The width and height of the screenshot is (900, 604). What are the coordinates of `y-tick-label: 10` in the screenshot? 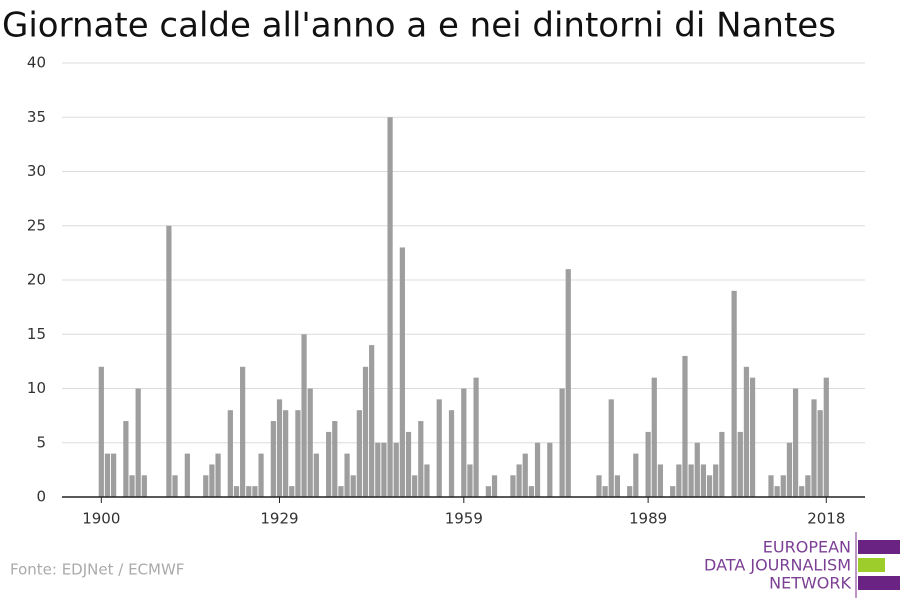 It's located at (36, 388).